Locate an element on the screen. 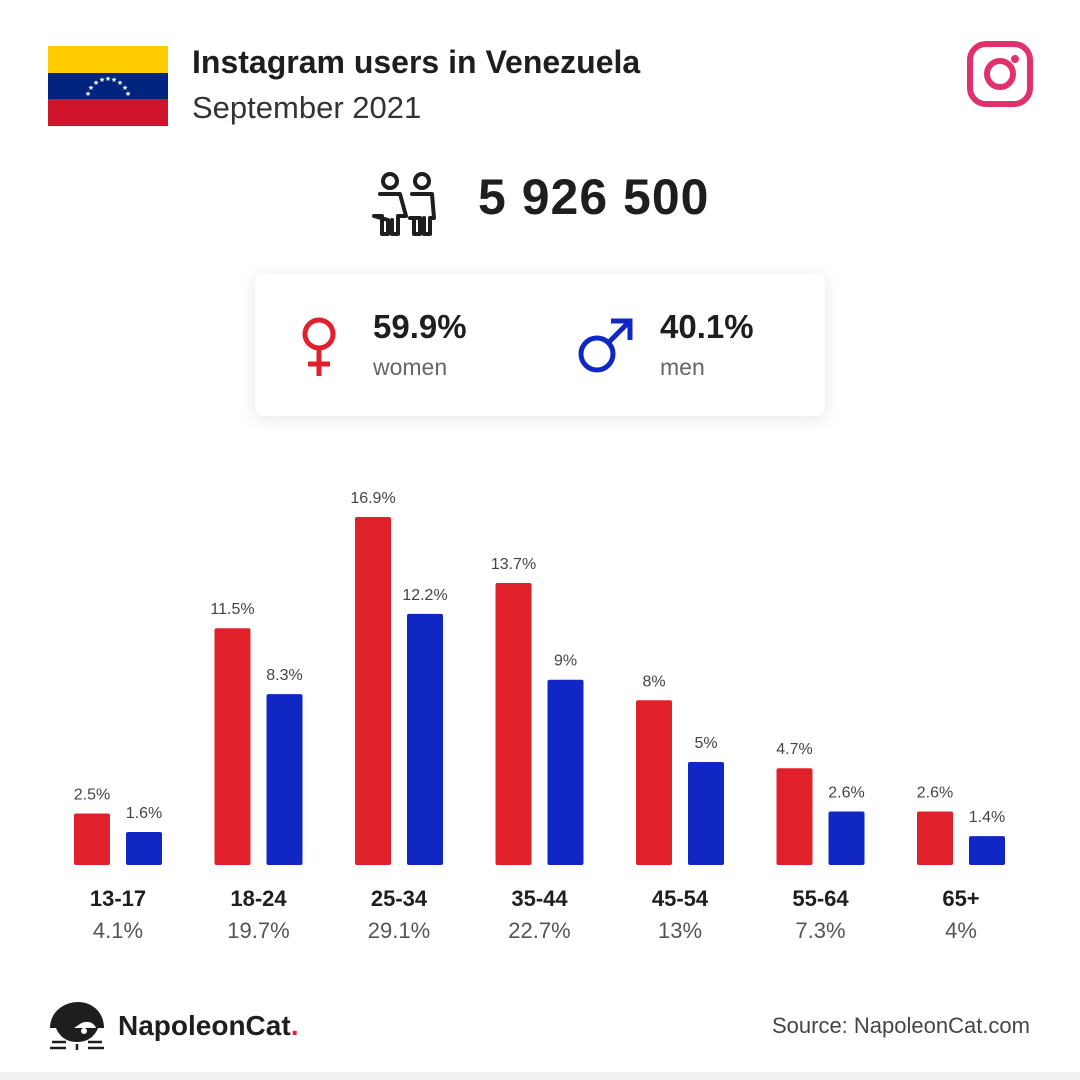 This screenshot has width=1080, height=1080. total-users-count: 5 926 500 is located at coordinates (594, 197).